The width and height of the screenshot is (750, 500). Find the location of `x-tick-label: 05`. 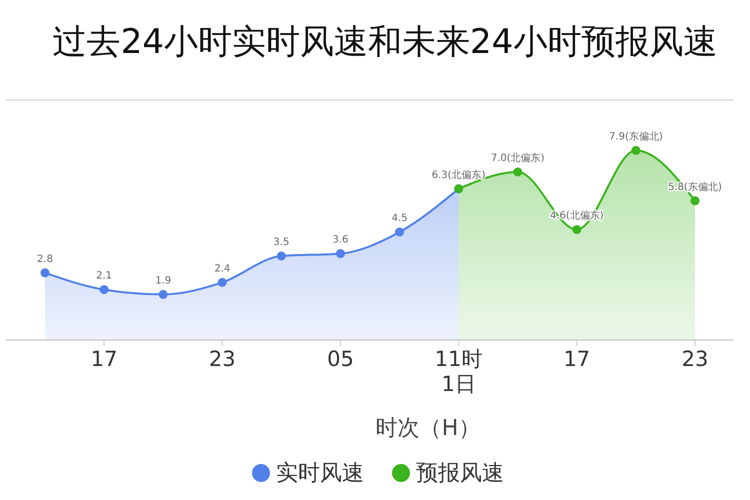

x-tick-label: 05 is located at coordinates (340, 359).